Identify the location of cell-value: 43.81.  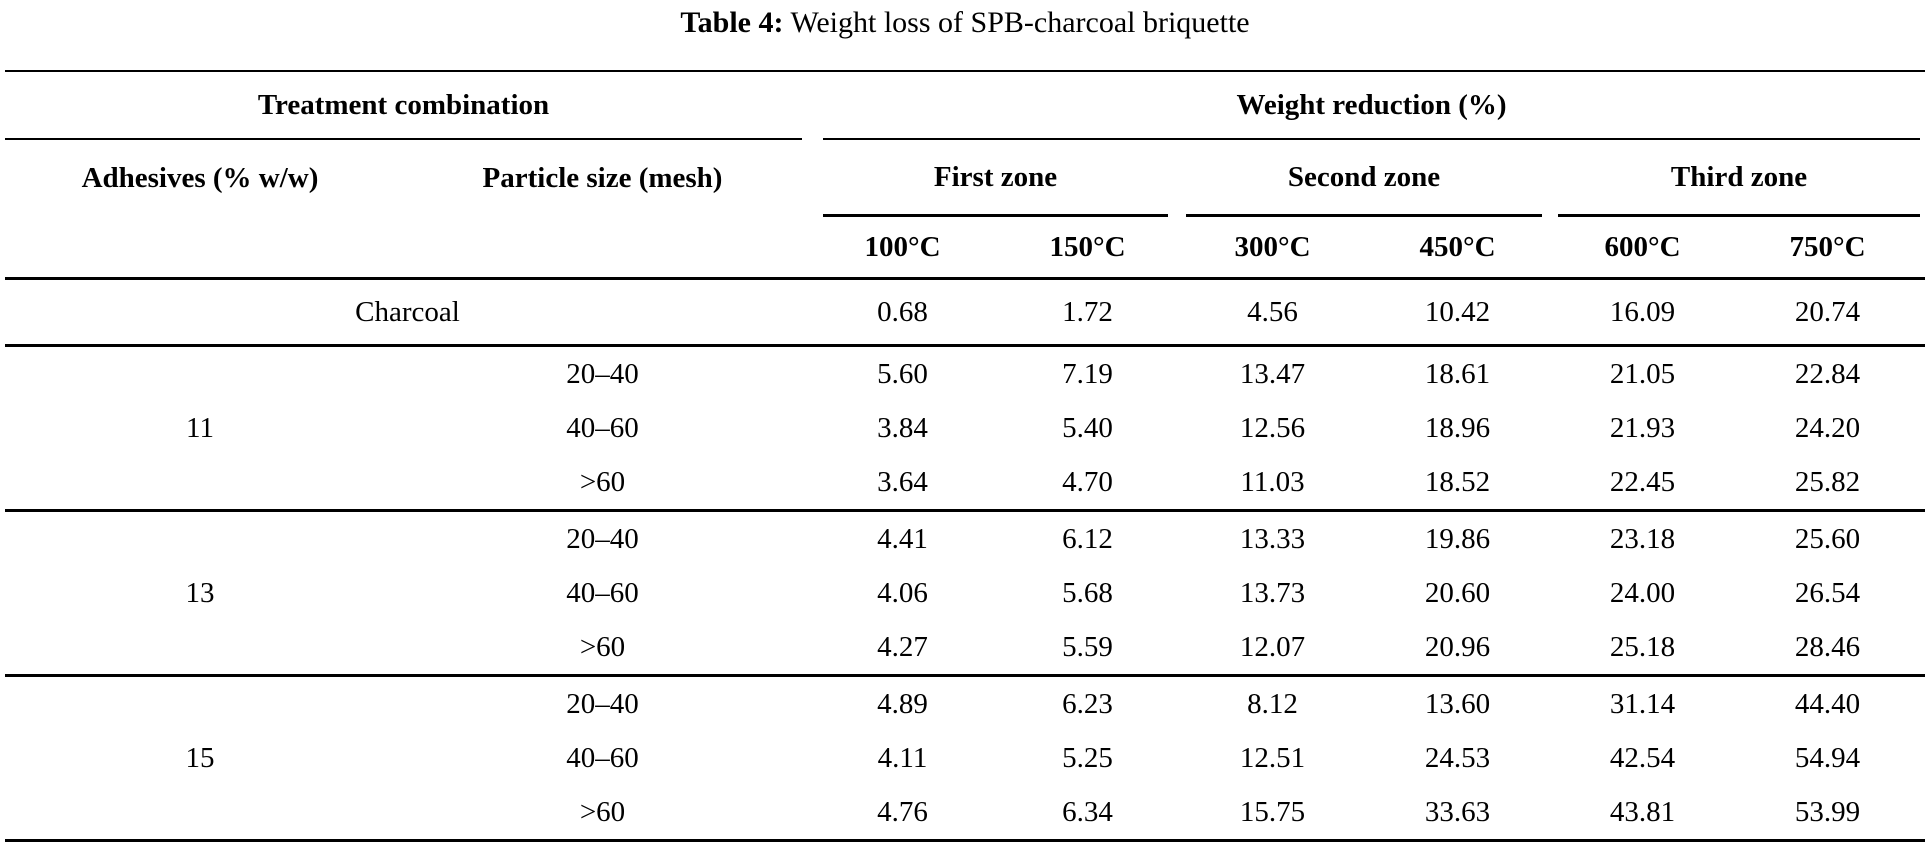
(1642, 811).